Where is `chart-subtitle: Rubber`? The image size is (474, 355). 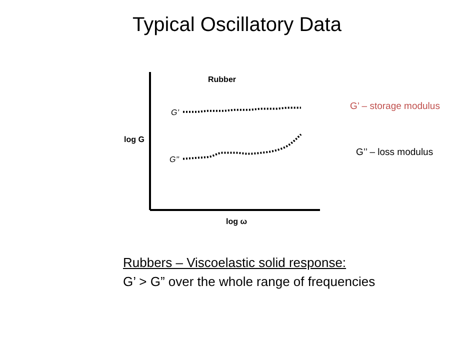 chart-subtitle: Rubber is located at coordinates (222, 79).